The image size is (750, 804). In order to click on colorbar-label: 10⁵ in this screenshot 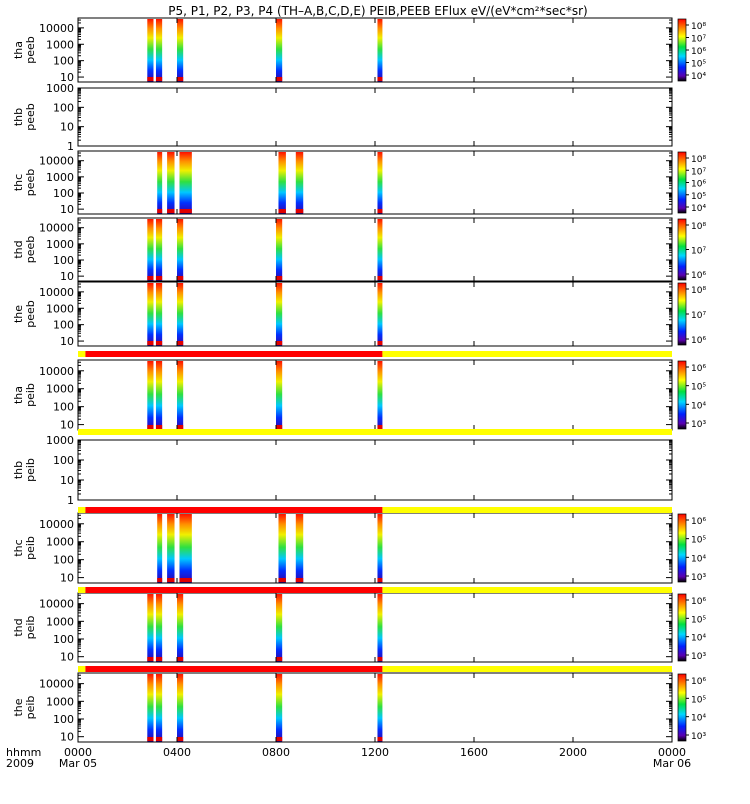, I will do `click(698, 65)`.